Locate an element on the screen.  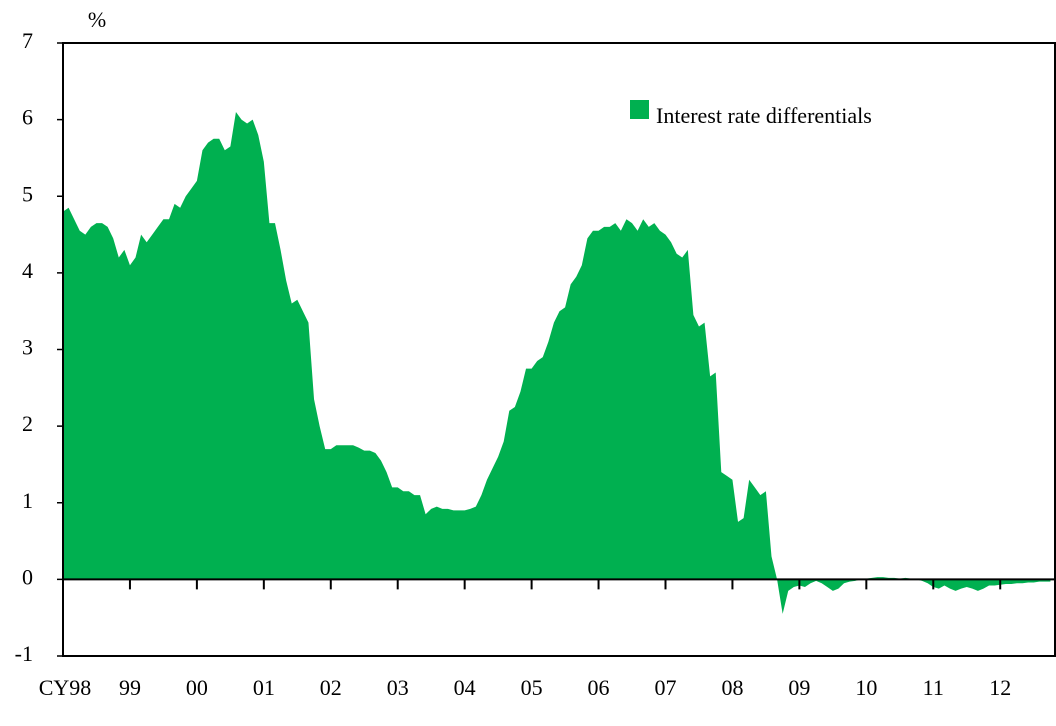
x-tick-label: 07 is located at coordinates (665, 687).